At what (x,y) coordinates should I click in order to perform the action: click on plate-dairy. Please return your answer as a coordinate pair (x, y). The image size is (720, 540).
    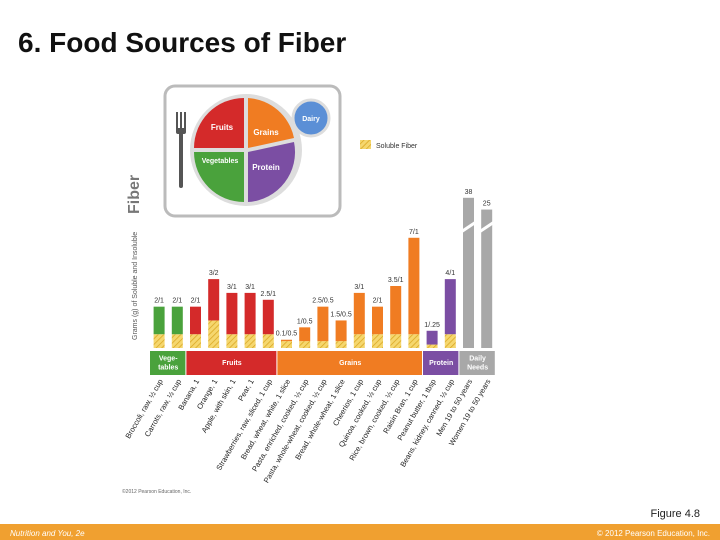
    Looking at the image, I should click on (311, 118).